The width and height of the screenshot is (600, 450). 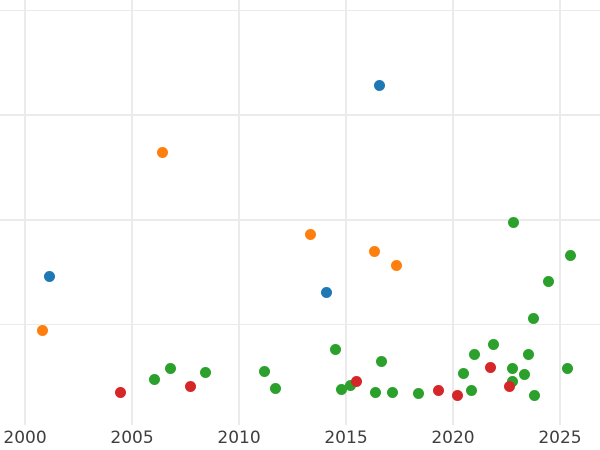 I want to click on x-axis: 2000 2005 2010 2015 2020 2025, so click(x=300, y=437).